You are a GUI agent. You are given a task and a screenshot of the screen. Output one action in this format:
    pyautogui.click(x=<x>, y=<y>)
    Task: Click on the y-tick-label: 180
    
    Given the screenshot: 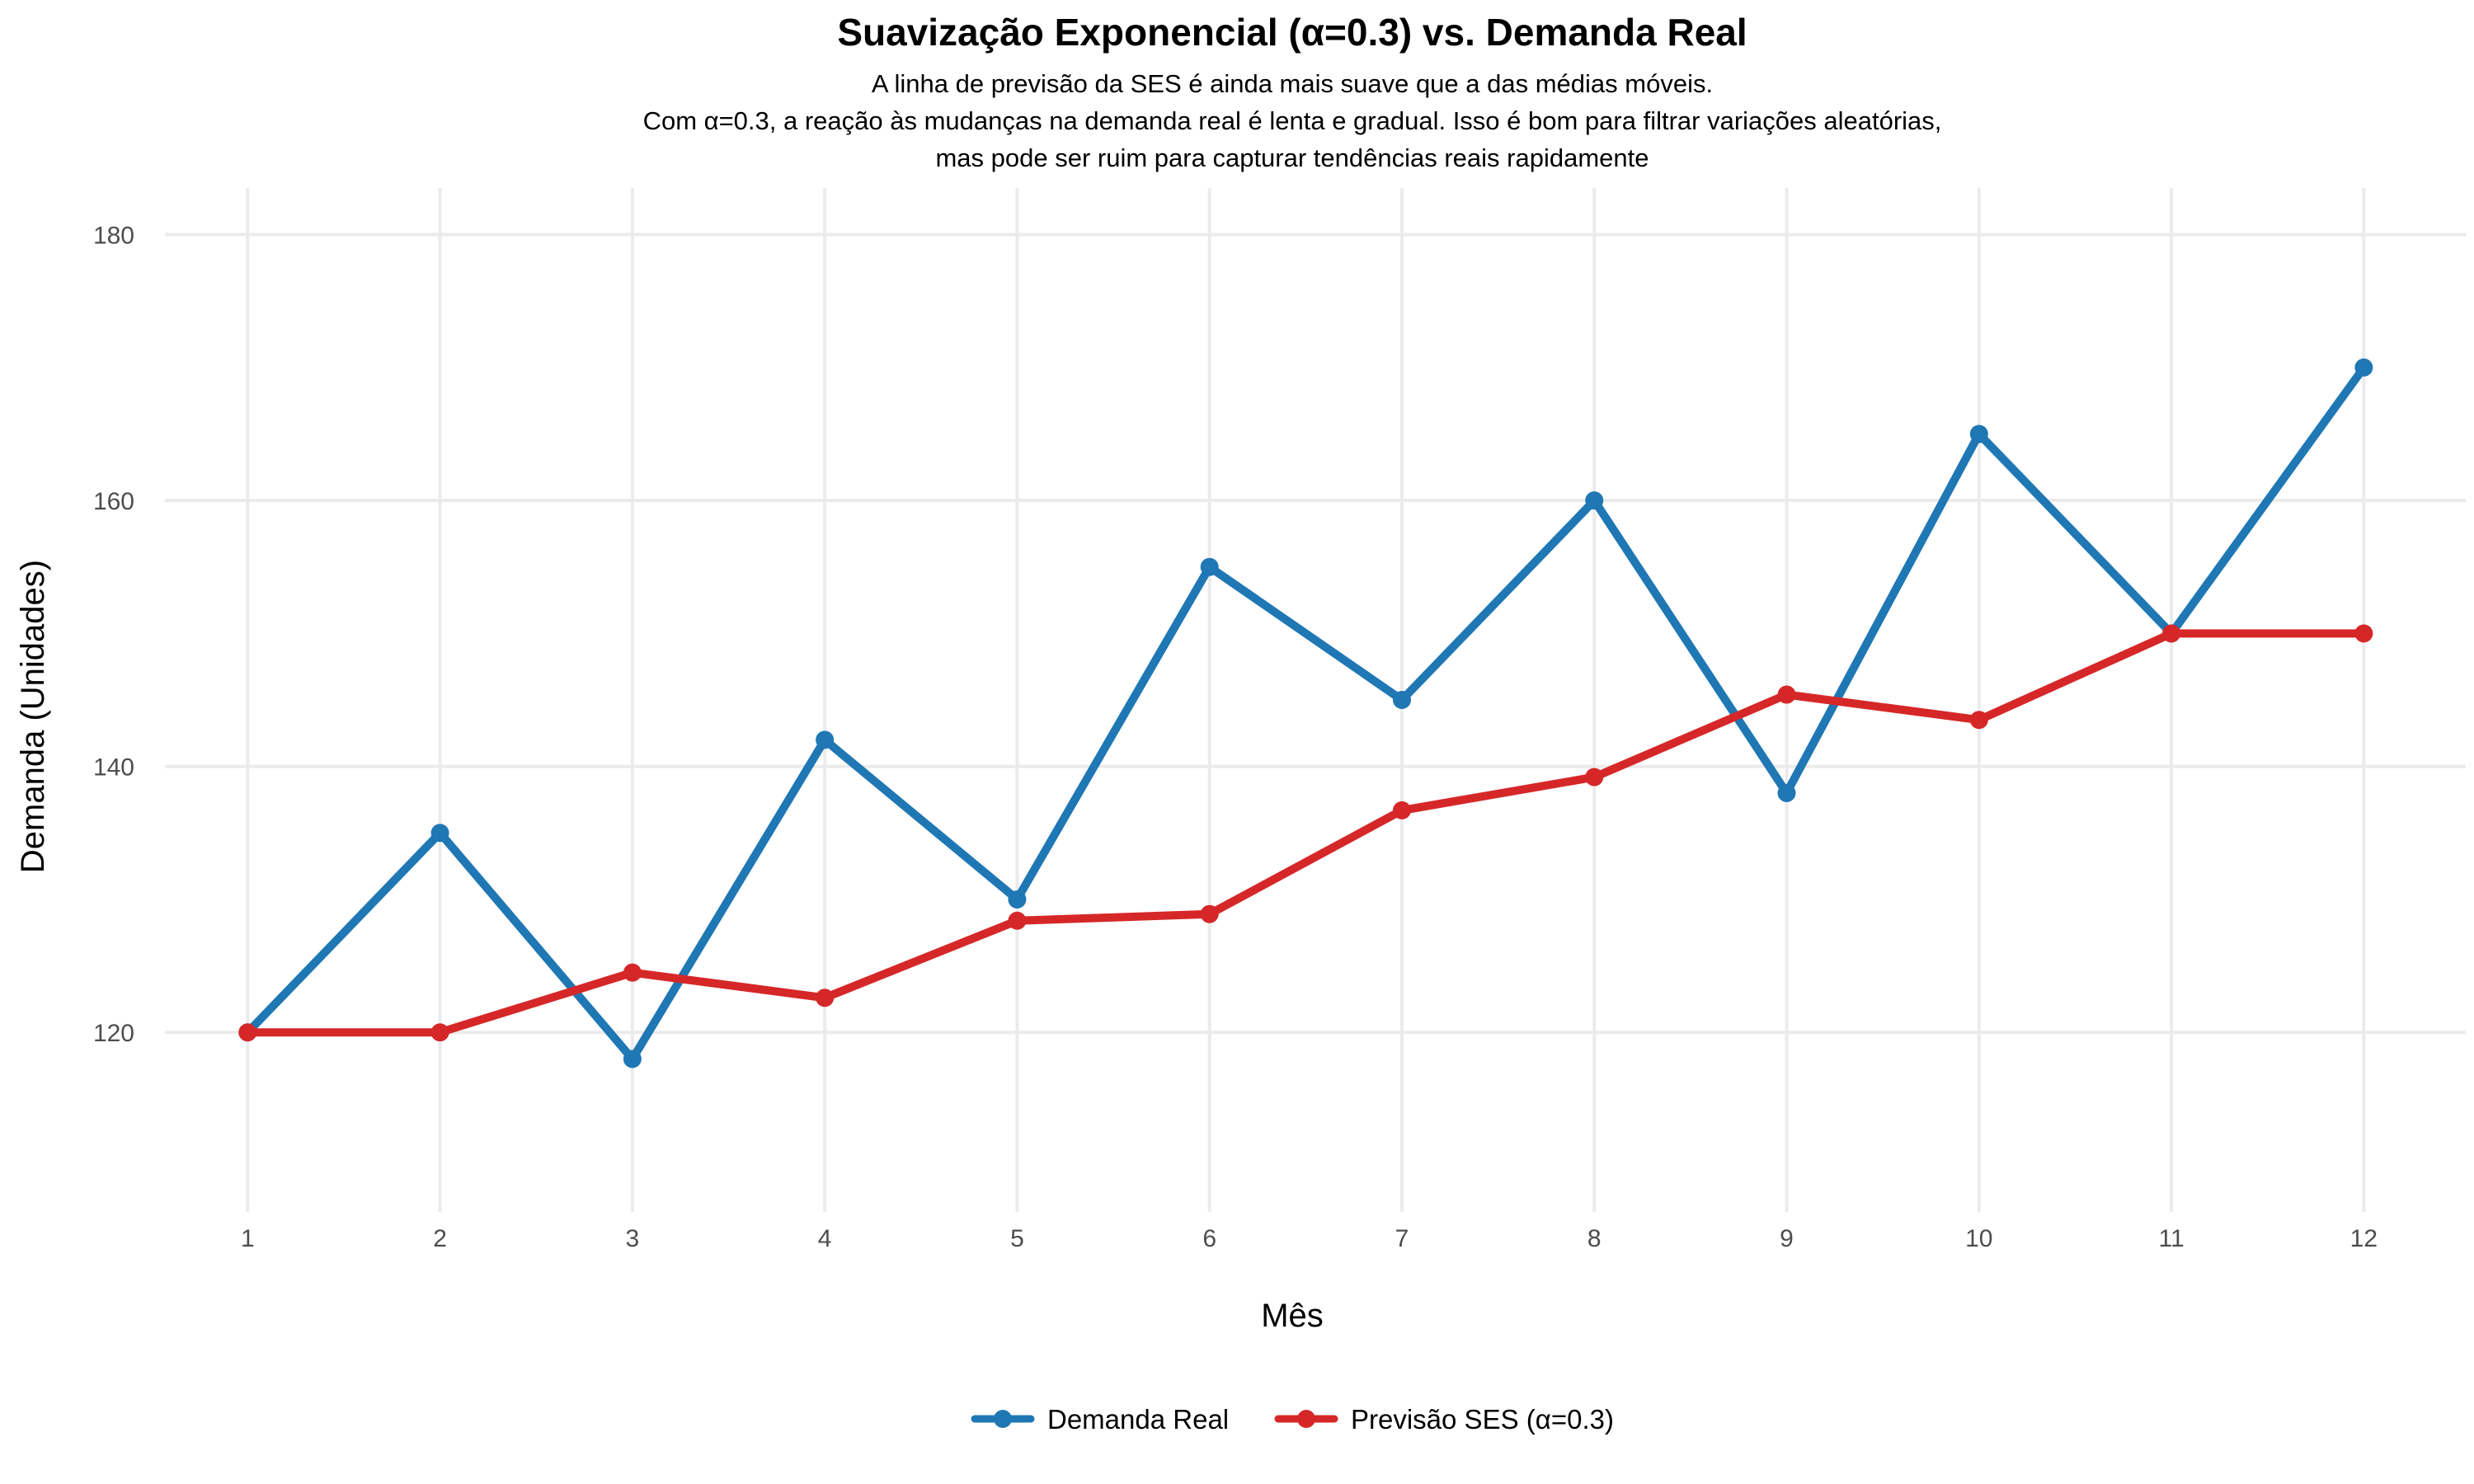 What is the action you would take?
    pyautogui.click(x=113, y=235)
    